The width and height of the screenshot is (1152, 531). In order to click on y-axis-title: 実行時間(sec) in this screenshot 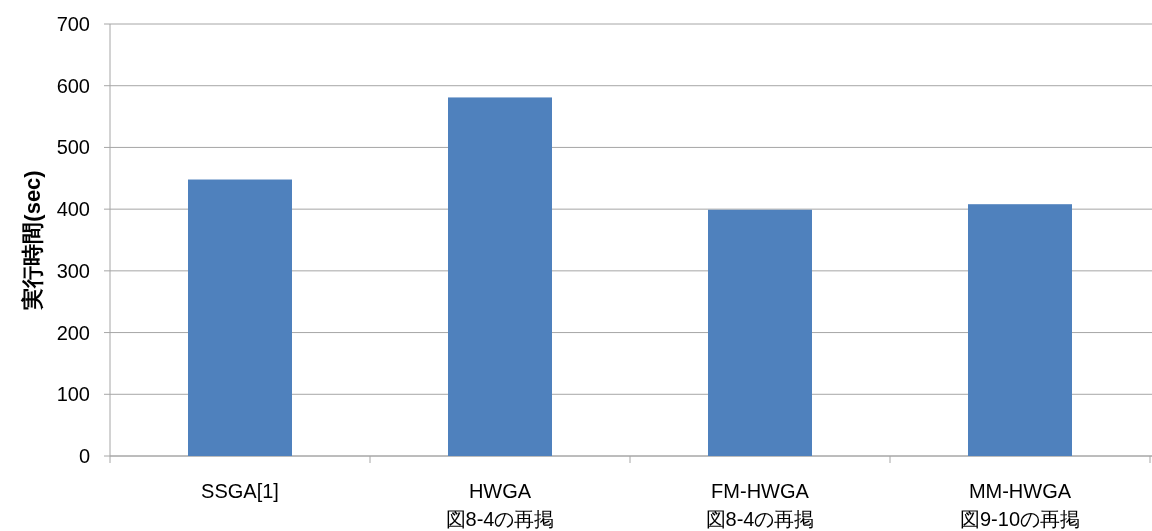, I will do `click(32, 240)`.